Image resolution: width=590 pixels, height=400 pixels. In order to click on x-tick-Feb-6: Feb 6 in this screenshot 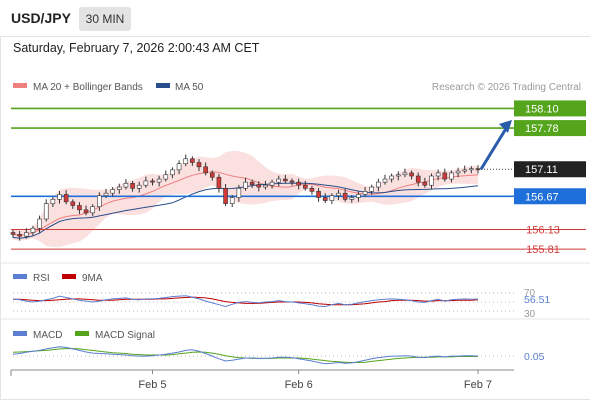, I will do `click(299, 385)`.